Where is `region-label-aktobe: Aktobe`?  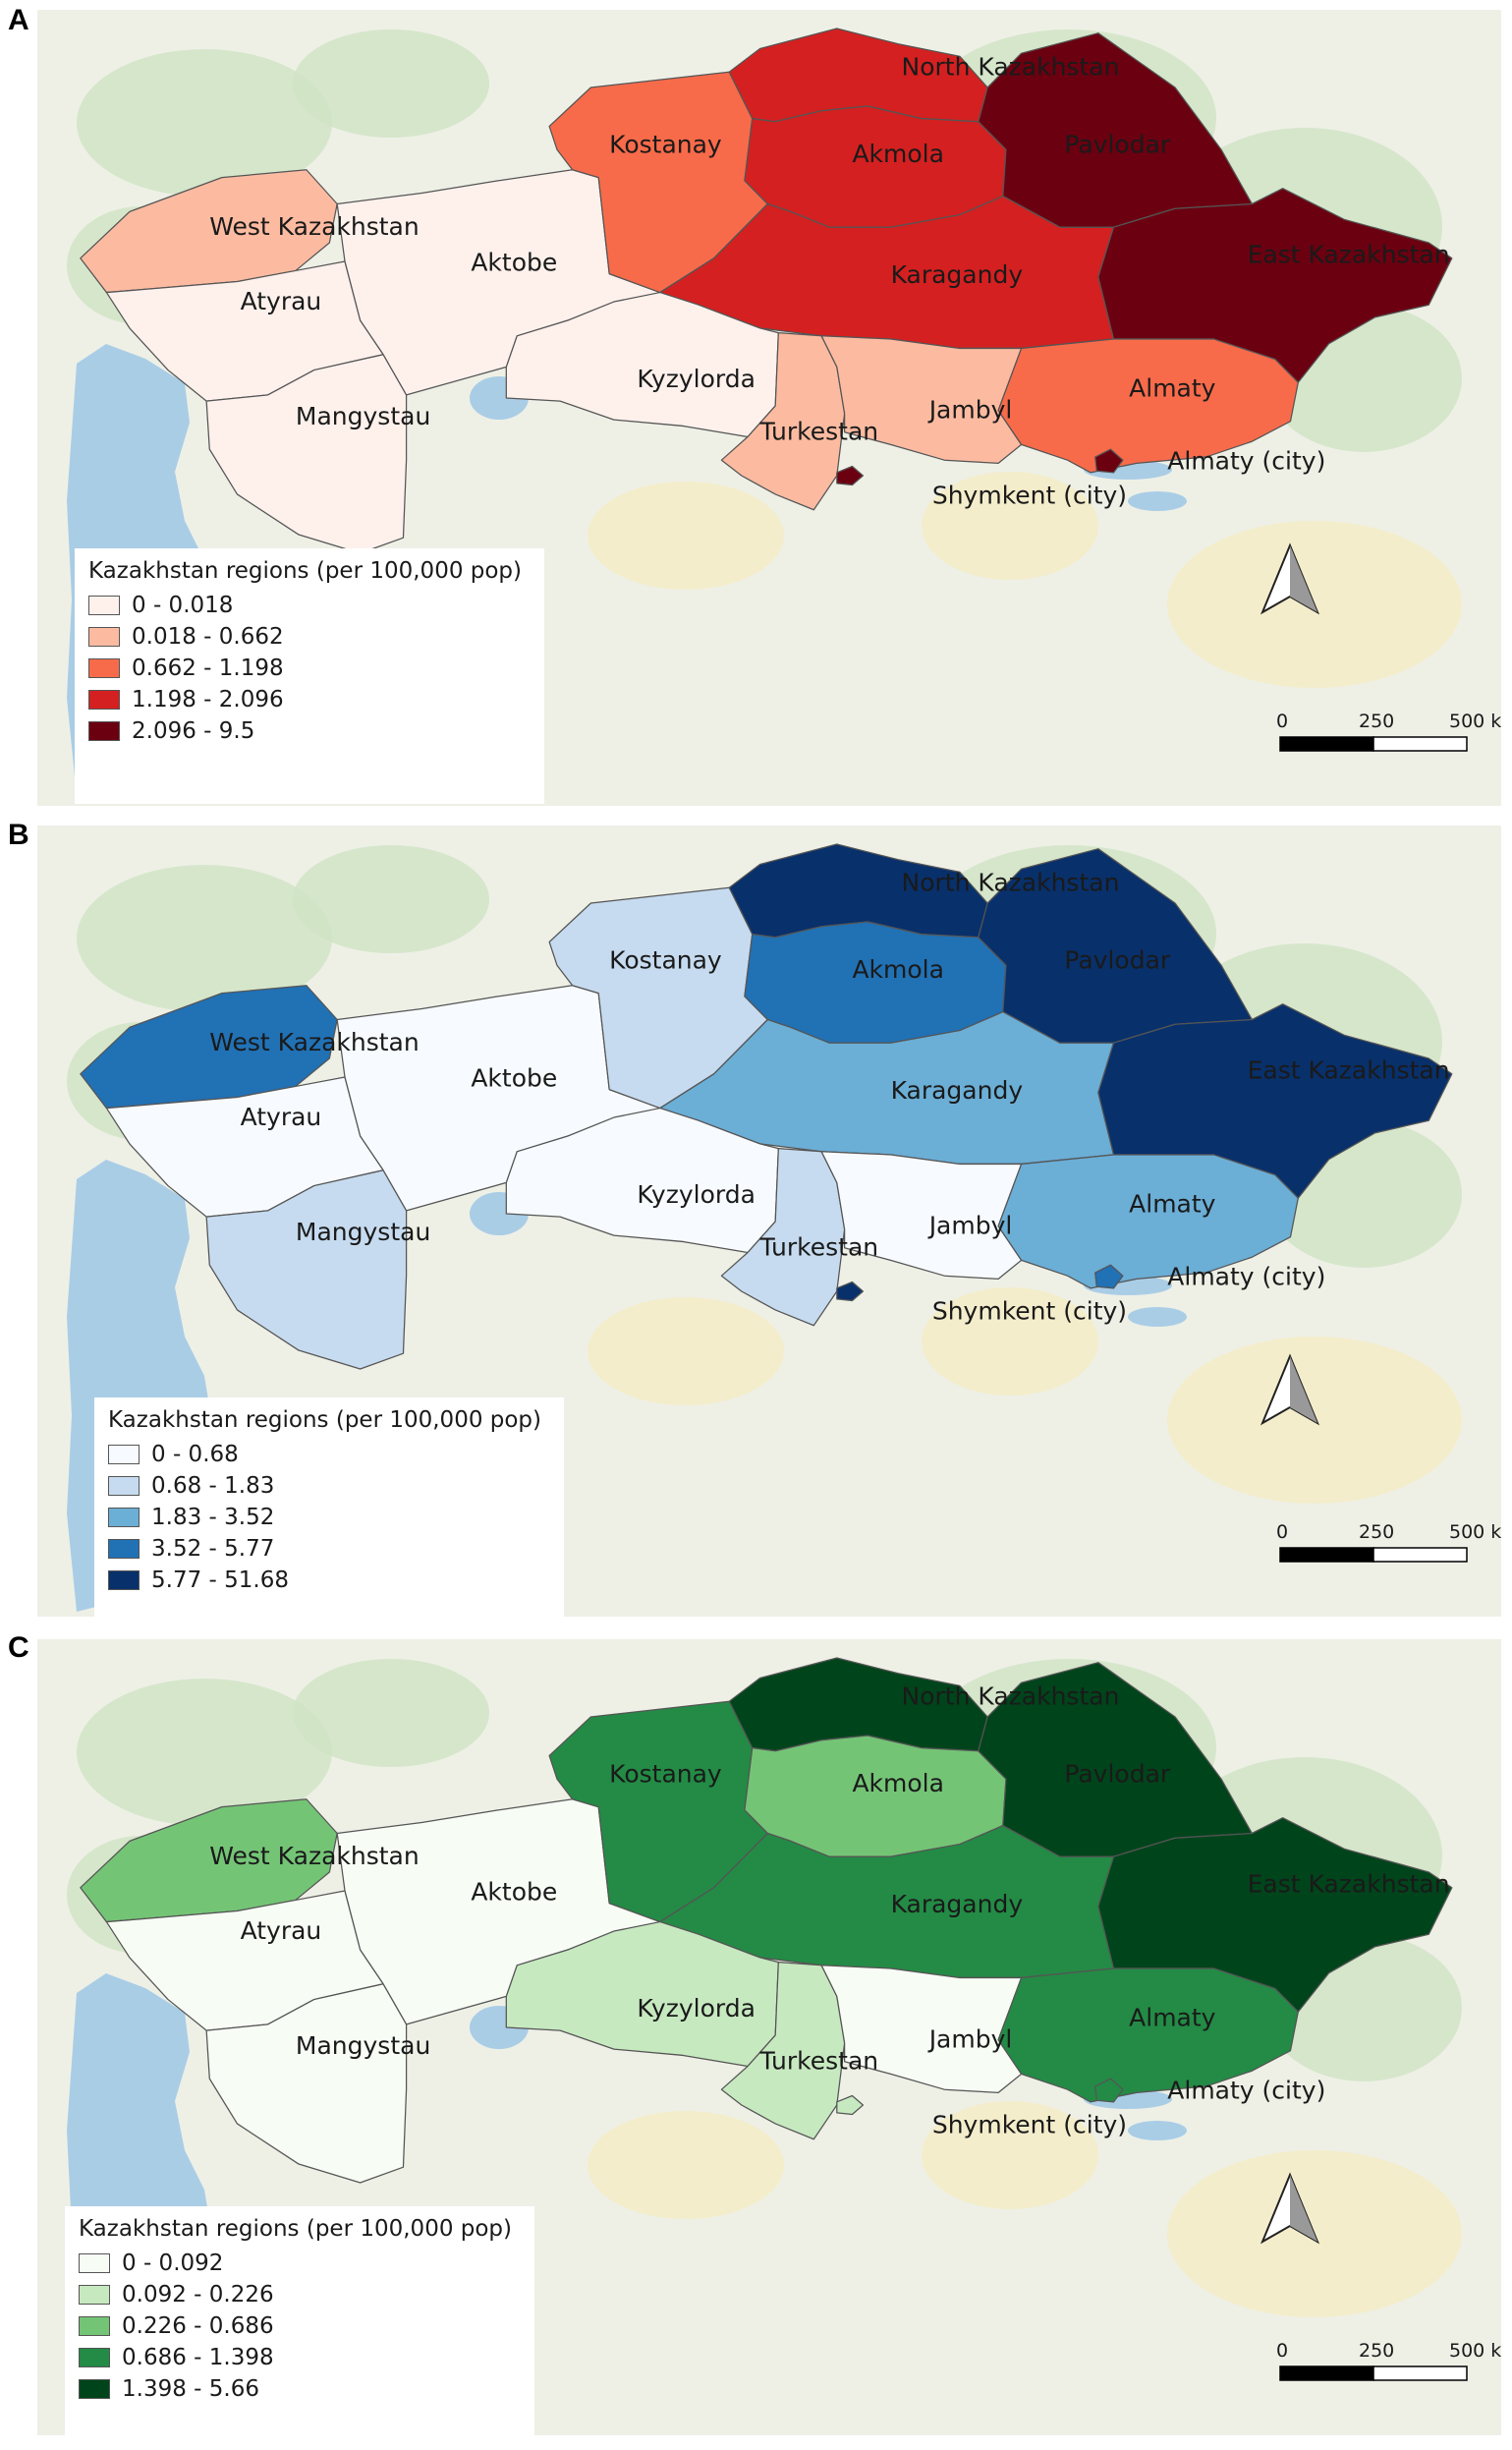 region-label-aktobe: Aktobe is located at coordinates (514, 1891).